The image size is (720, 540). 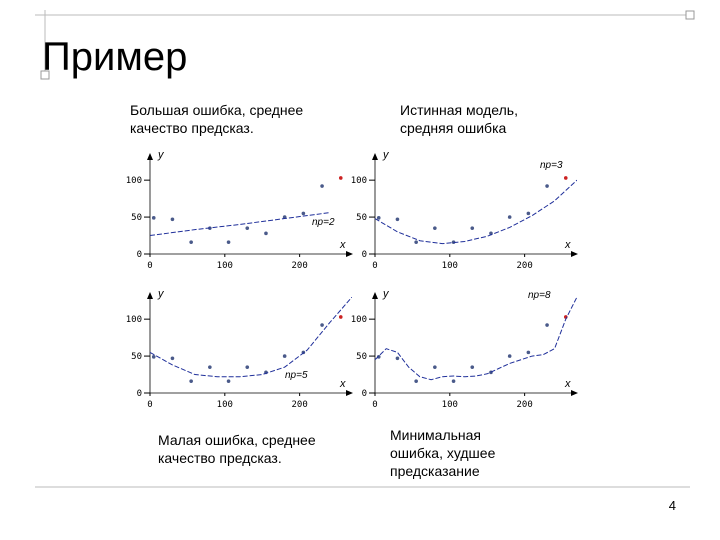 What do you see at coordinates (443, 453) in the screenshot?
I see `caption: ошибка, худшее` at bounding box center [443, 453].